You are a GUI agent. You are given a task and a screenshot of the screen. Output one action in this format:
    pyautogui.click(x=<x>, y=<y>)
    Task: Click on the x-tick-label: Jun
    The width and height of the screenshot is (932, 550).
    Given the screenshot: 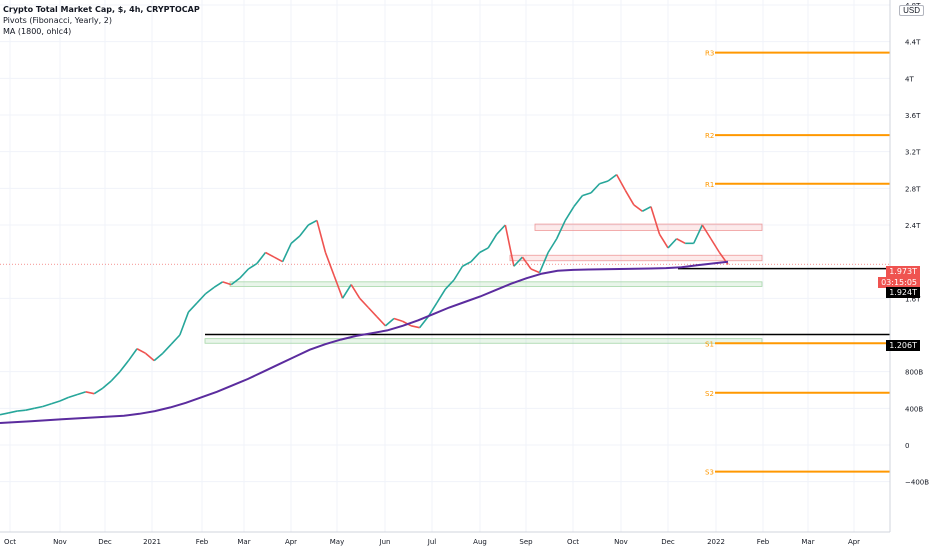 What is the action you would take?
    pyautogui.click(x=385, y=542)
    